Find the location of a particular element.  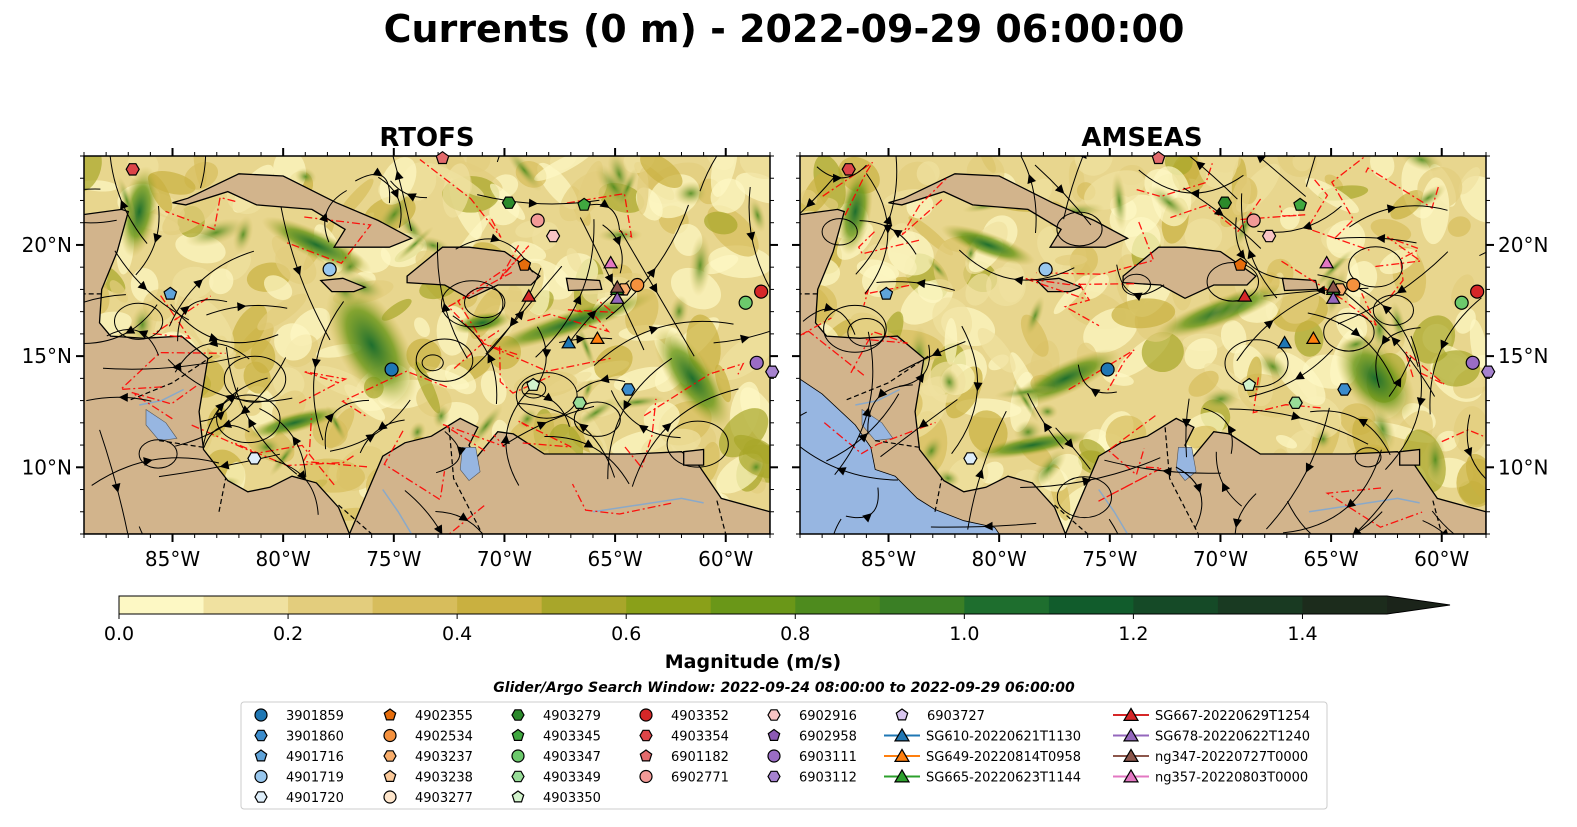

legend-label: 6902916 is located at coordinates (828, 716).